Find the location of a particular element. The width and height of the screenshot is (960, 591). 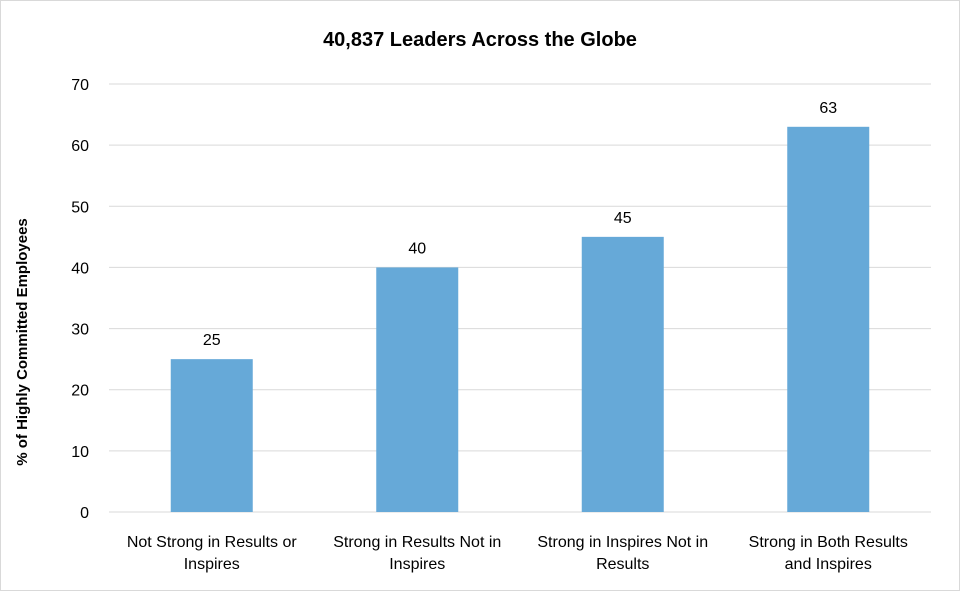

y-tick-label: 20 is located at coordinates (80, 391).